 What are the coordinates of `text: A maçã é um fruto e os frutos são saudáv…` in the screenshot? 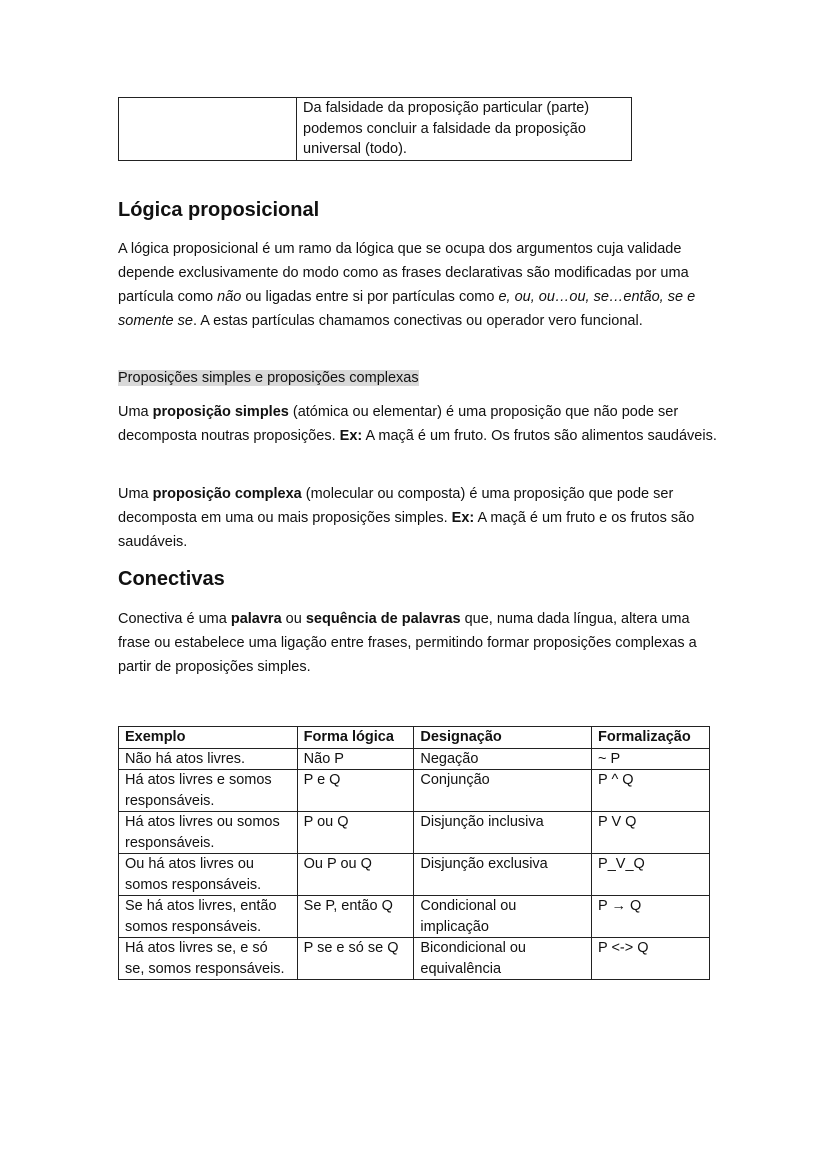 It's located at (406, 530).